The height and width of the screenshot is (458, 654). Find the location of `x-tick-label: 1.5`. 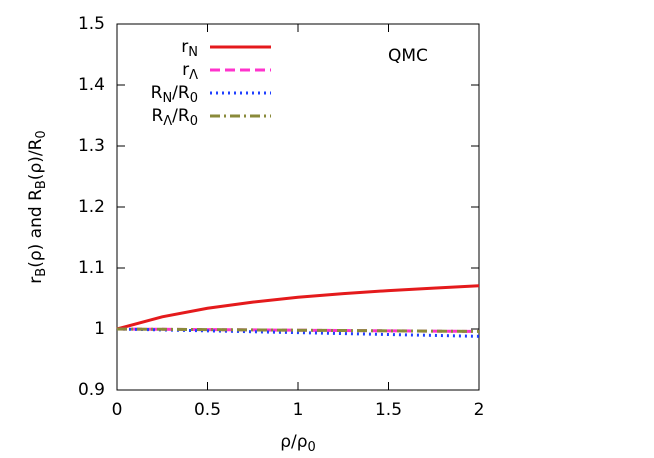

x-tick-label: 1.5 is located at coordinates (388, 410).